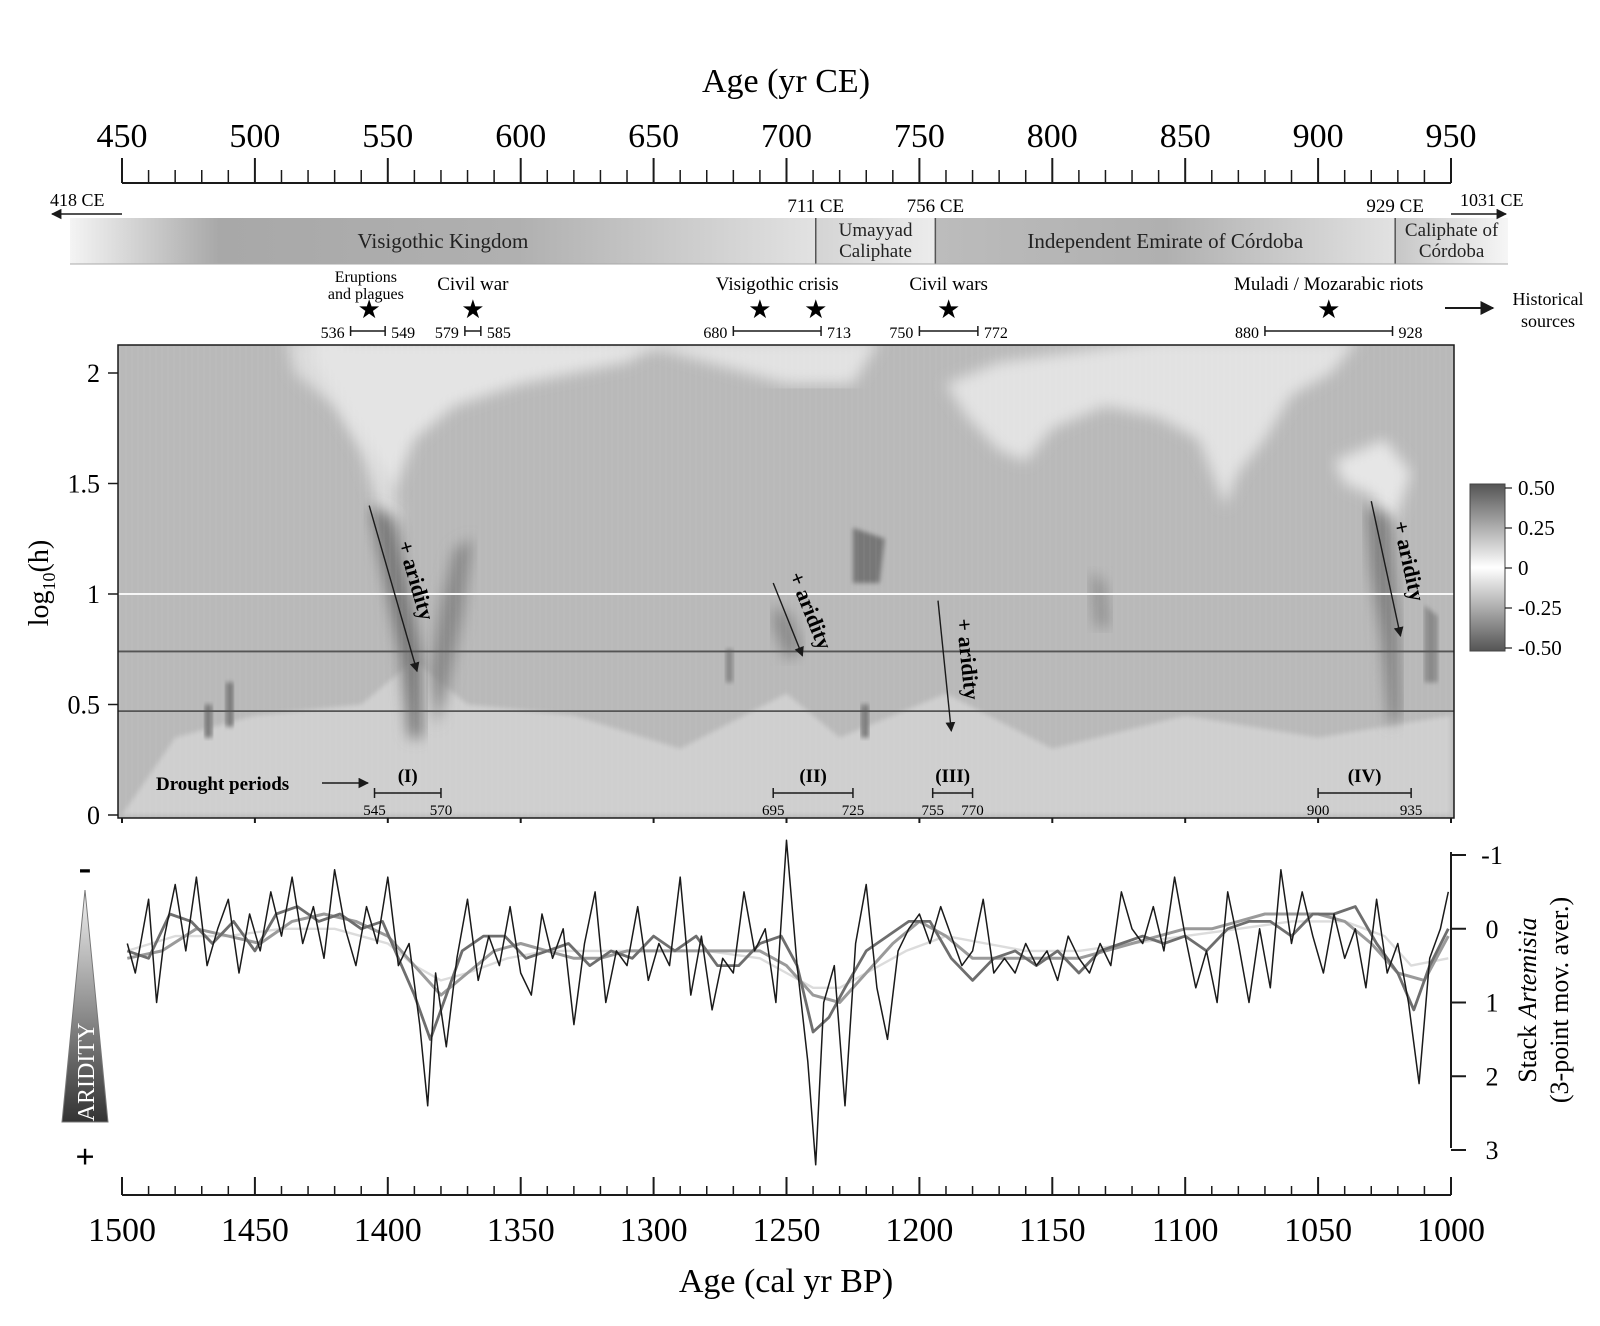 This screenshot has width=1600, height=1326. Describe the element at coordinates (853, 811) in the screenshot. I see `drought-end-label: 725` at that location.